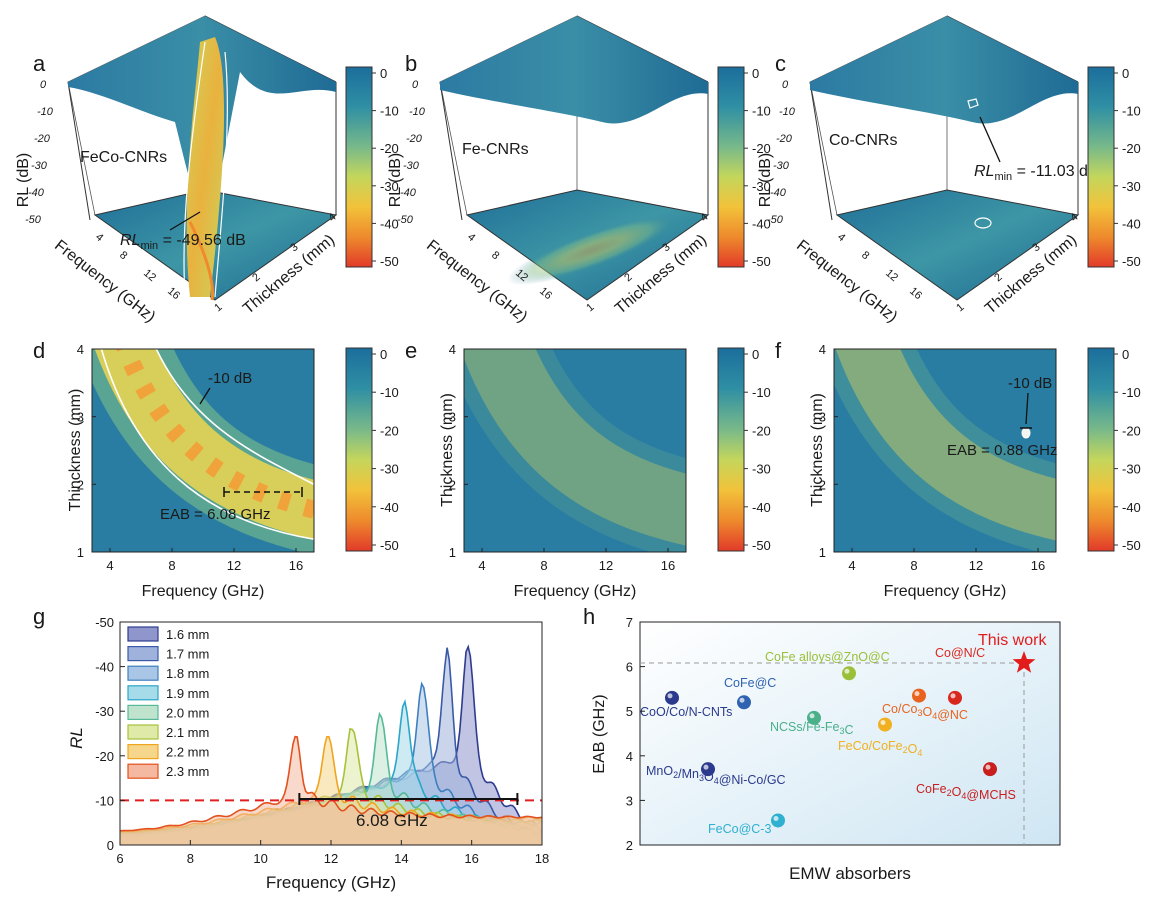 This screenshot has height=900, width=1160. Describe the element at coordinates (39, 166) in the screenshot. I see `z-tick-label: -30` at that location.